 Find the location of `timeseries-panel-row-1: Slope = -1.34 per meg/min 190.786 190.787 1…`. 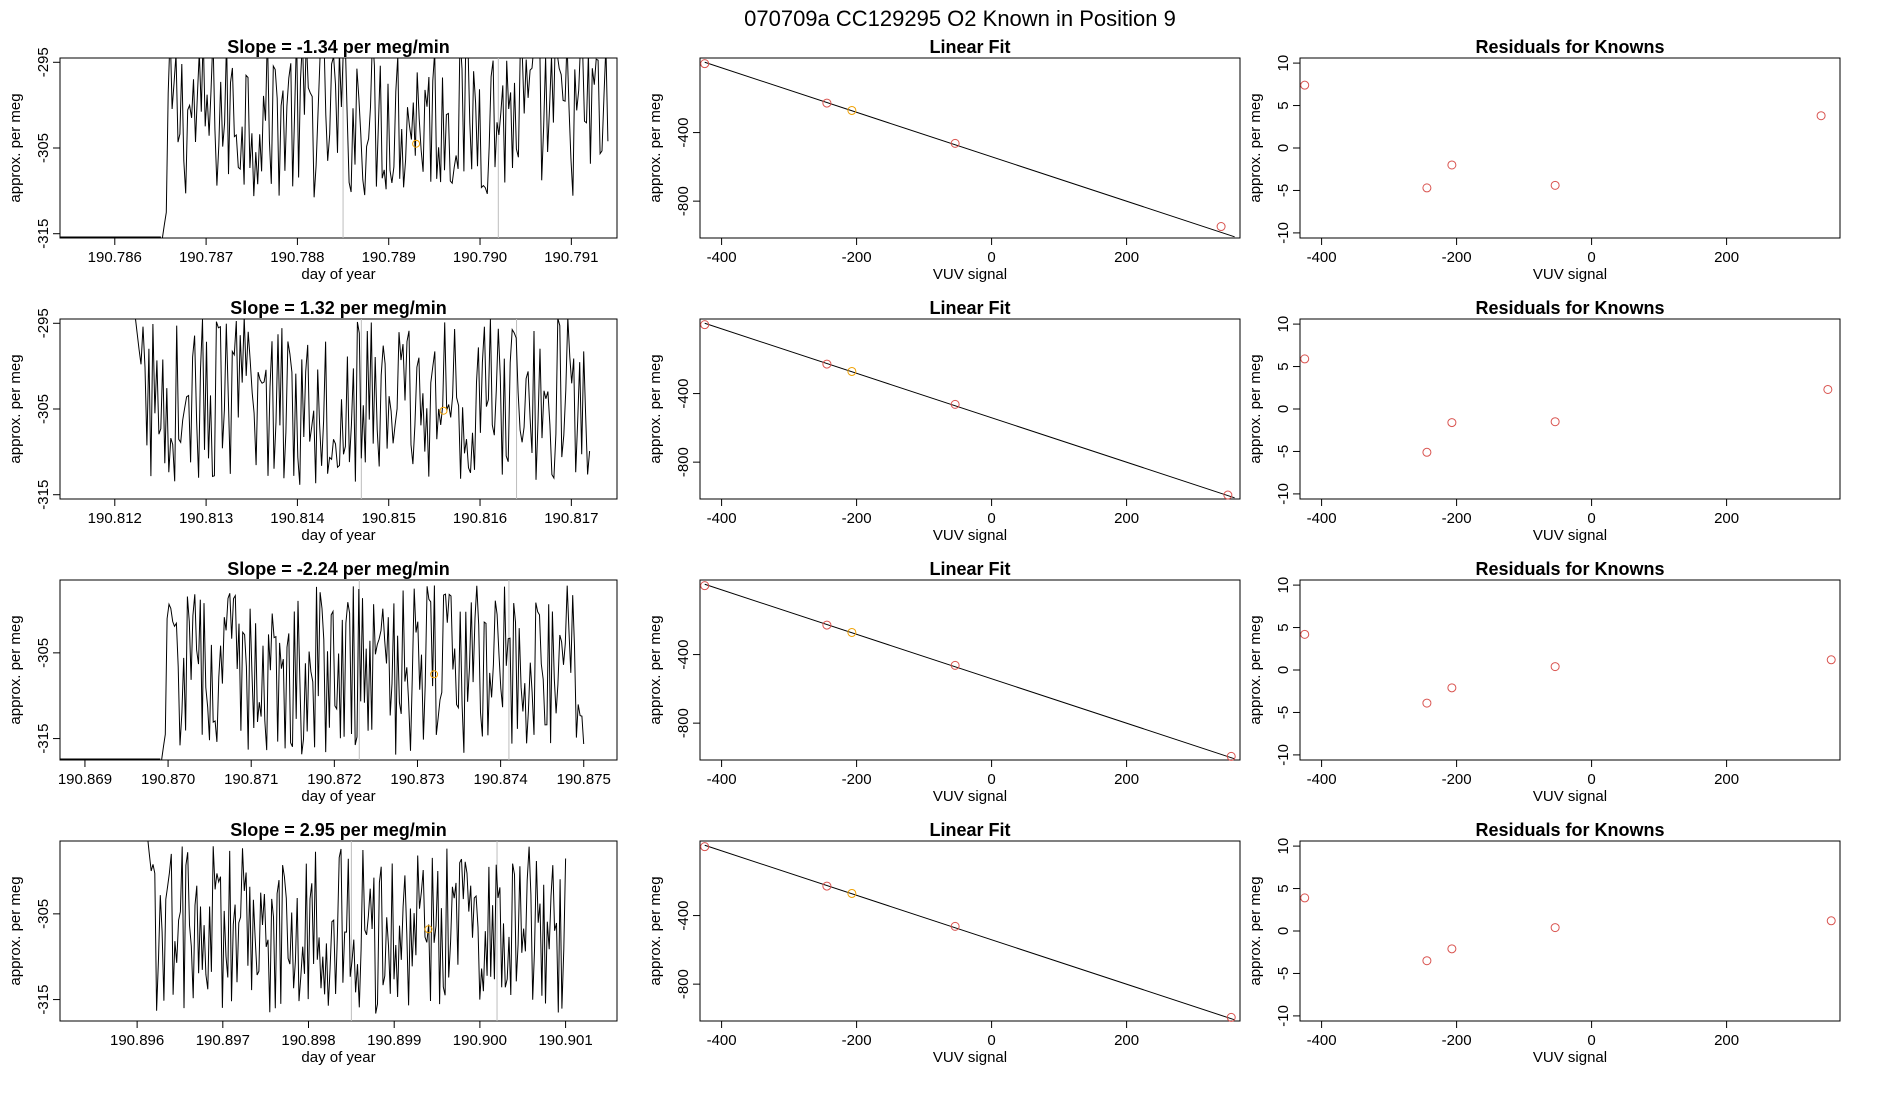

timeseries-panel-row-1: Slope = -1.34 per meg/min 190.786 190.787 1… is located at coordinates (312, 160).